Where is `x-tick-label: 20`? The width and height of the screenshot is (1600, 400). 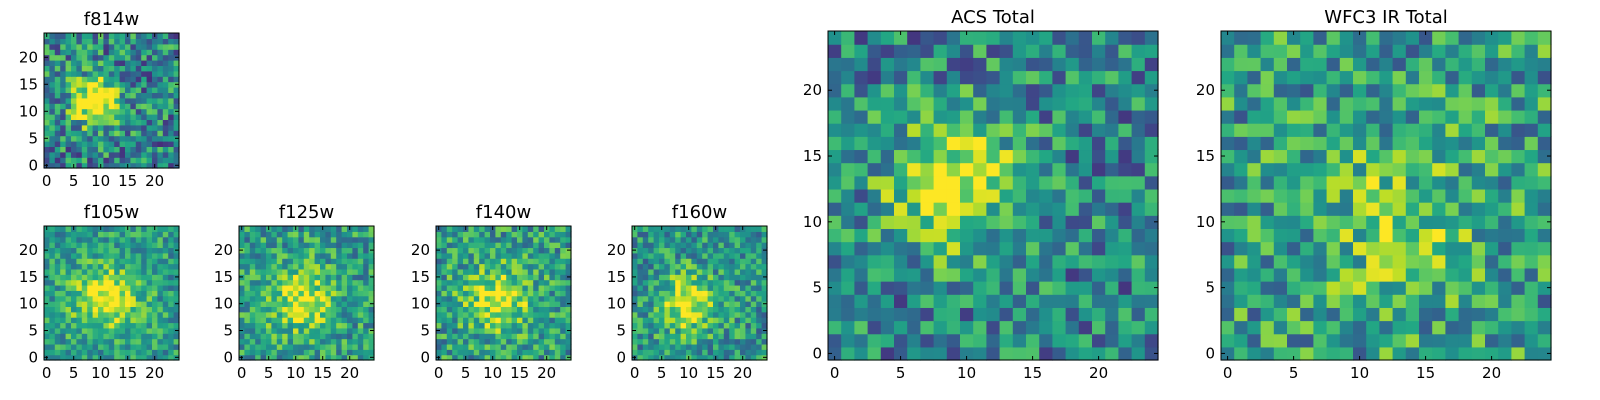
x-tick-label: 20 is located at coordinates (546, 373).